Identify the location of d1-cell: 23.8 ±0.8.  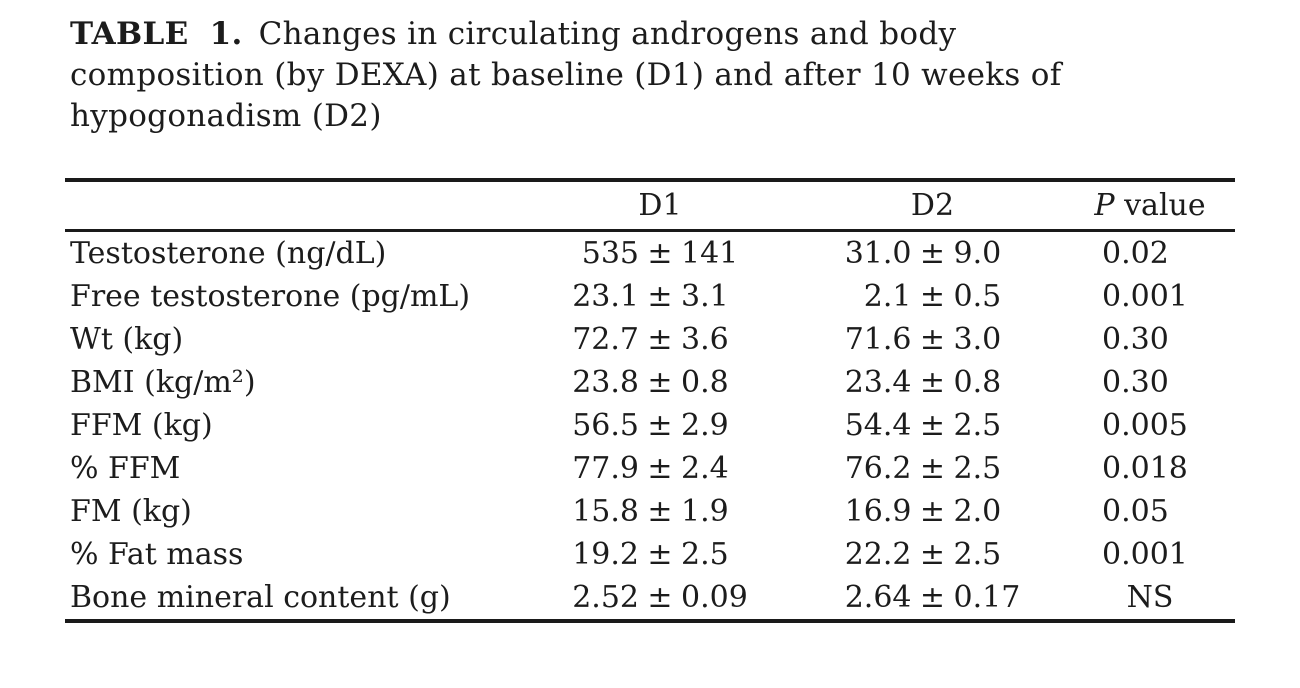
(660, 382).